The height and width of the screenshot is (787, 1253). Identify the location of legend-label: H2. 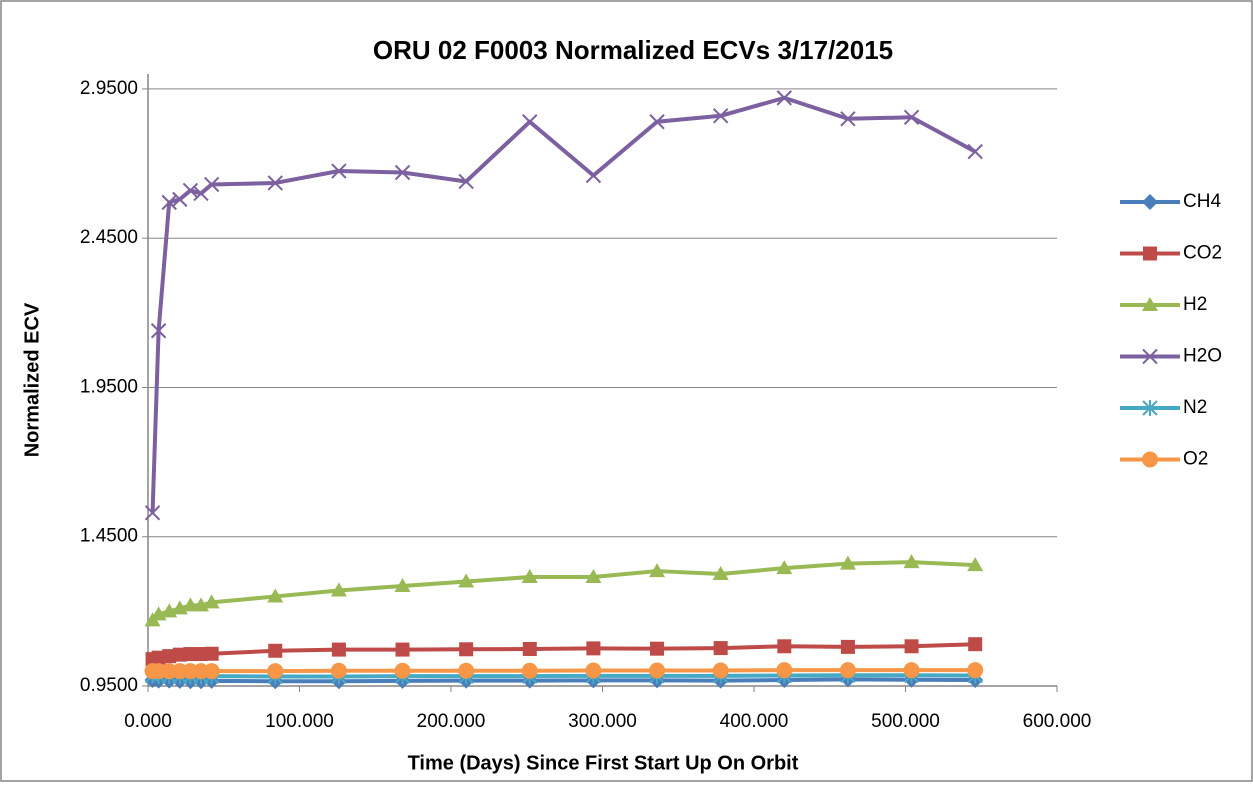
(1195, 304).